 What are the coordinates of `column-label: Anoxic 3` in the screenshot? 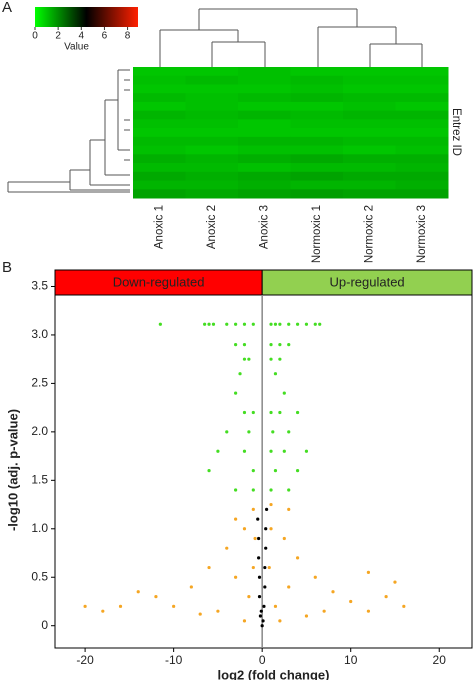 It's located at (264, 227).